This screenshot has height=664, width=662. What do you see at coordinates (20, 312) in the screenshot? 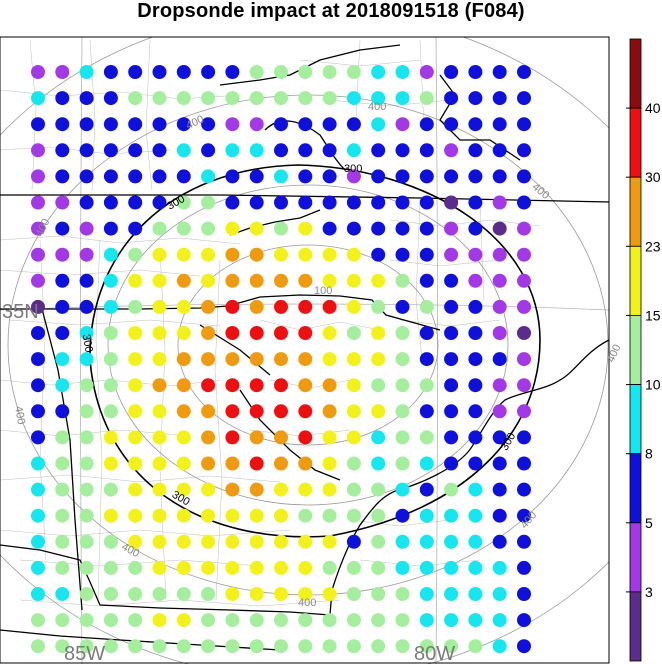
I see `label-lat-35n: 35N` at bounding box center [20, 312].